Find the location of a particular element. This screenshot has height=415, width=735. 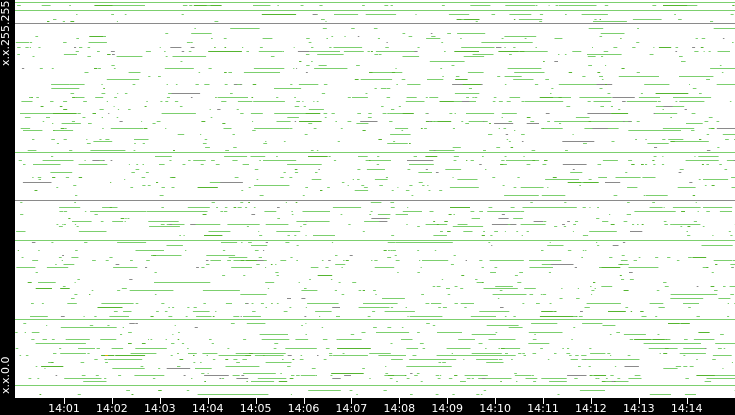

x-tick-label: 14:05 is located at coordinates (255, 408).